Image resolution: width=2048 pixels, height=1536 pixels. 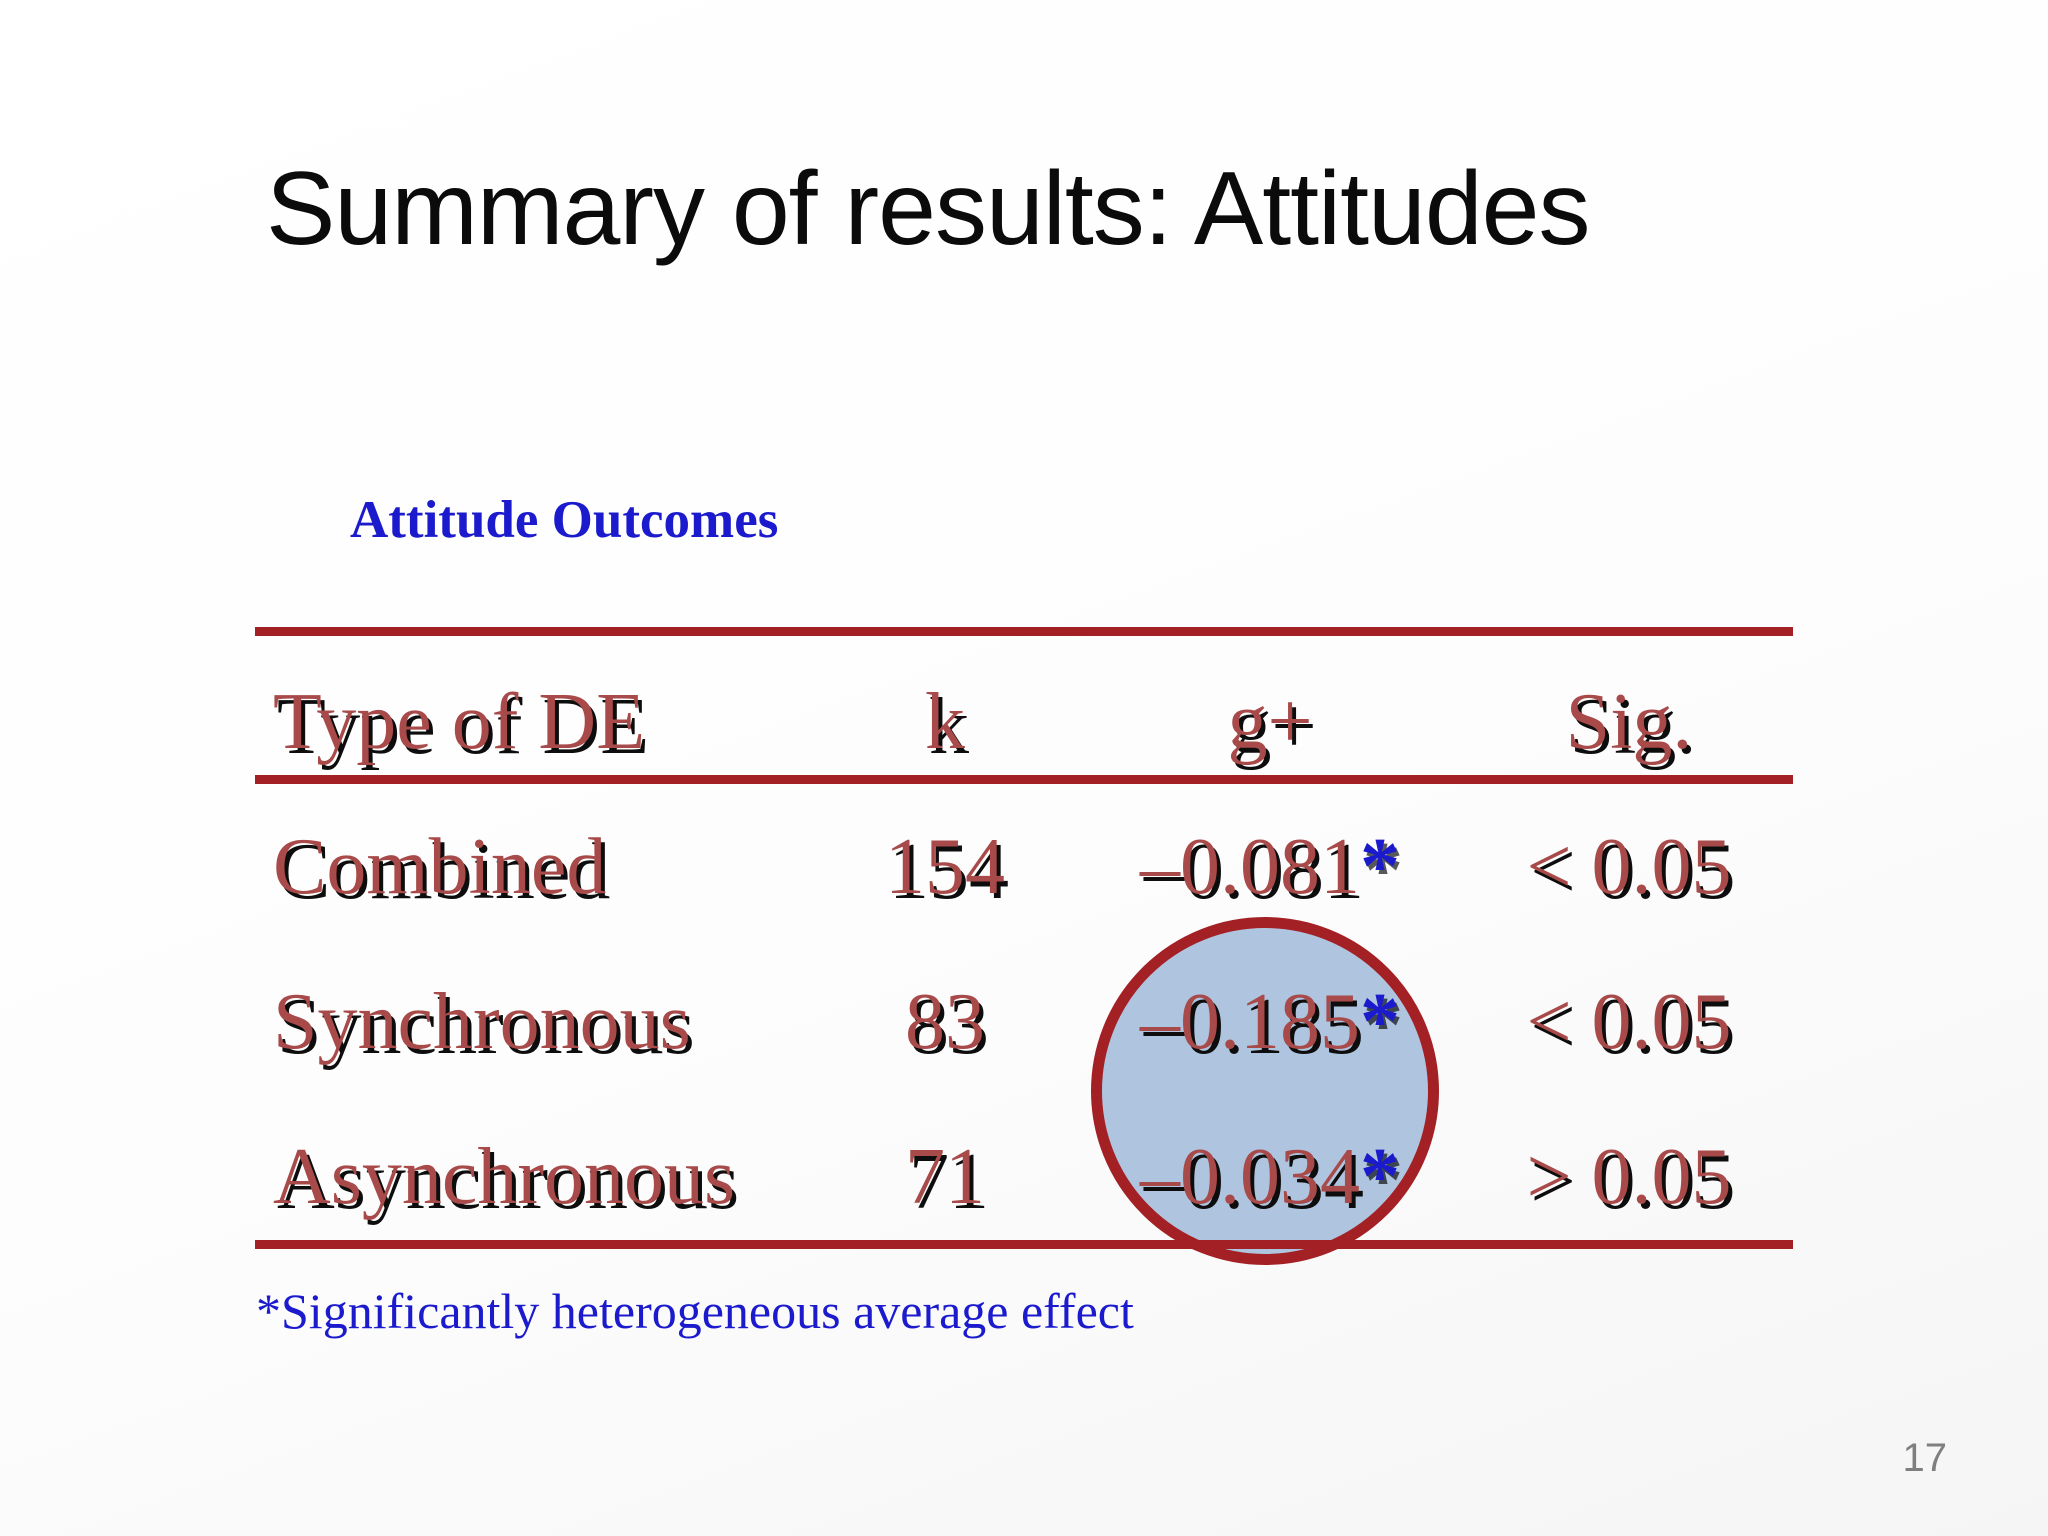 I want to click on table-row-synchronous: Synchronous 83 –0.185* < 0.05, so click(x=1024, y=1022).